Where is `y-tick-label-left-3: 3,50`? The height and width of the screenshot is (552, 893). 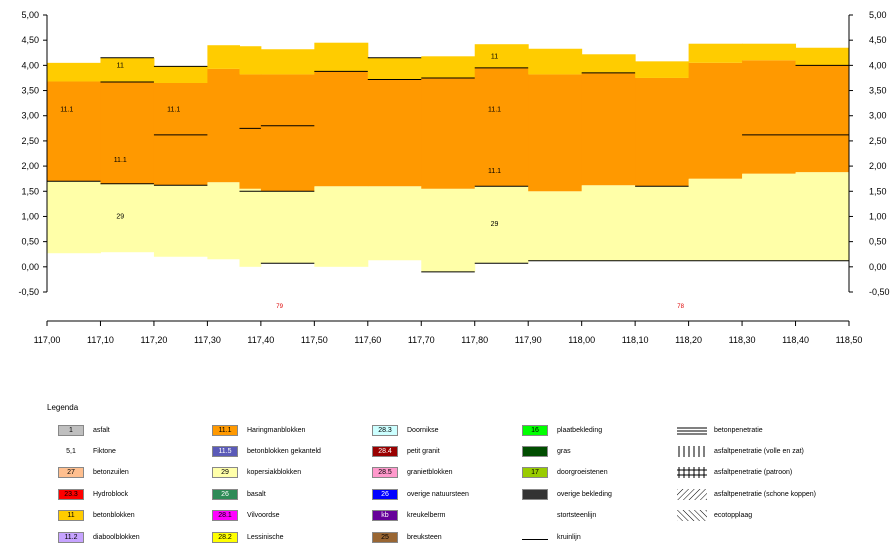
y-tick-label-left-3: 3,50 is located at coordinates (30, 91).